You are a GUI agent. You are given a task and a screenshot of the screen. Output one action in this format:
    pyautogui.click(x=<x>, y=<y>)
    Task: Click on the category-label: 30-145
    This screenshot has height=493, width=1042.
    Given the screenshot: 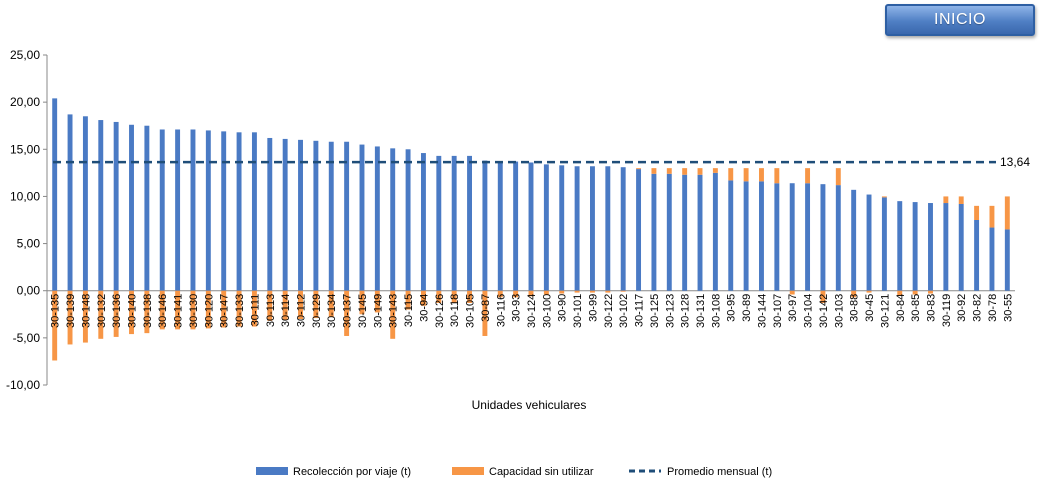 What is the action you would take?
    pyautogui.click(x=363, y=311)
    